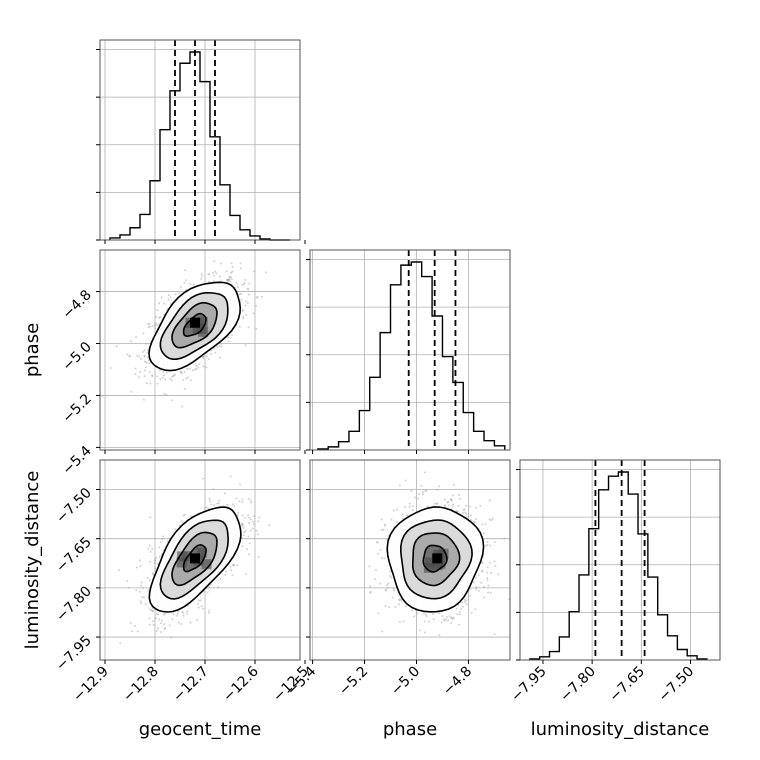 The width and height of the screenshot is (760, 760). Describe the element at coordinates (74, 604) in the screenshot. I see `y-tick-label: −7.80` at that location.